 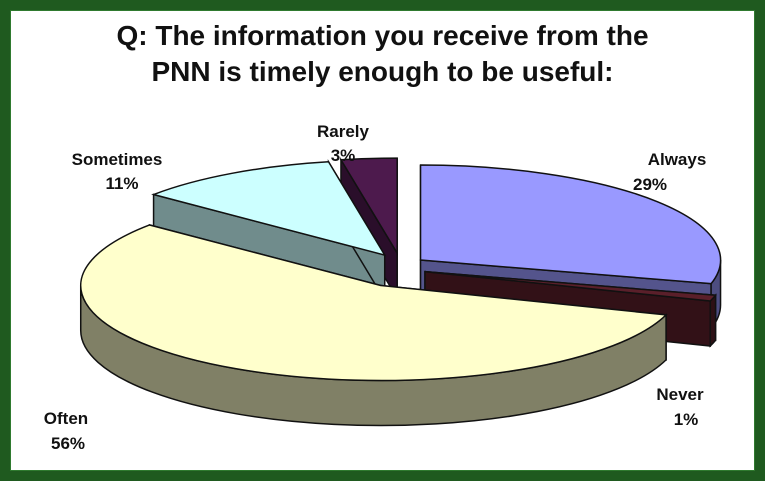 I want to click on slice-pct-rarely: 3%, so click(x=343, y=155).